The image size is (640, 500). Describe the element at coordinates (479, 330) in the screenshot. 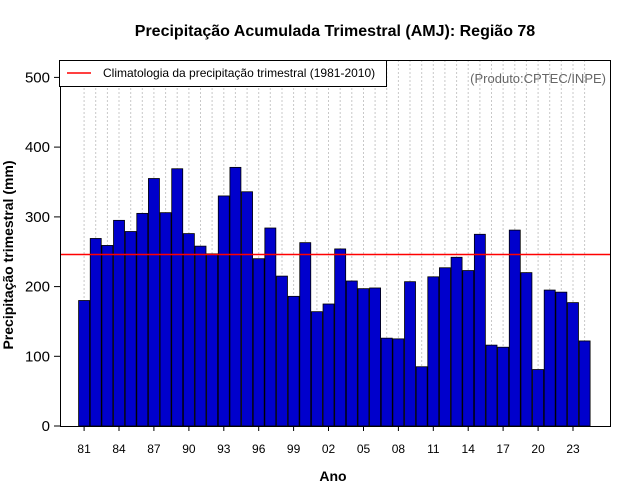

I see `bar-2015` at that location.